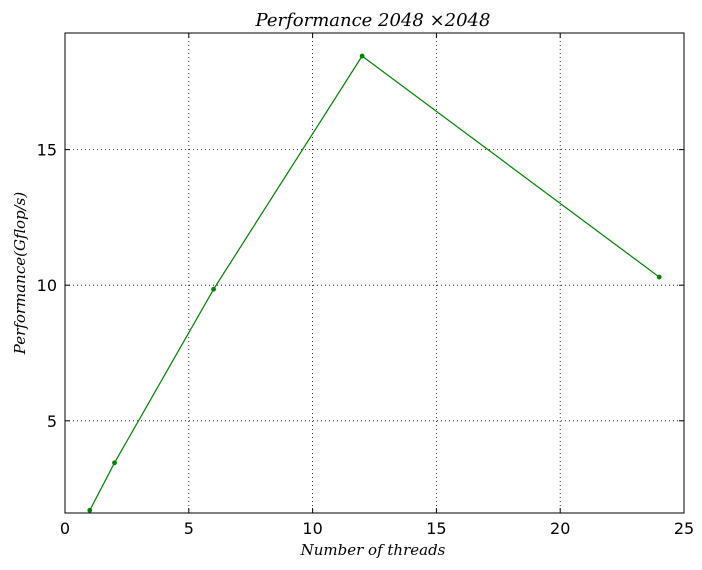  Describe the element at coordinates (47, 150) in the screenshot. I see `y-tick-label: 15` at that location.